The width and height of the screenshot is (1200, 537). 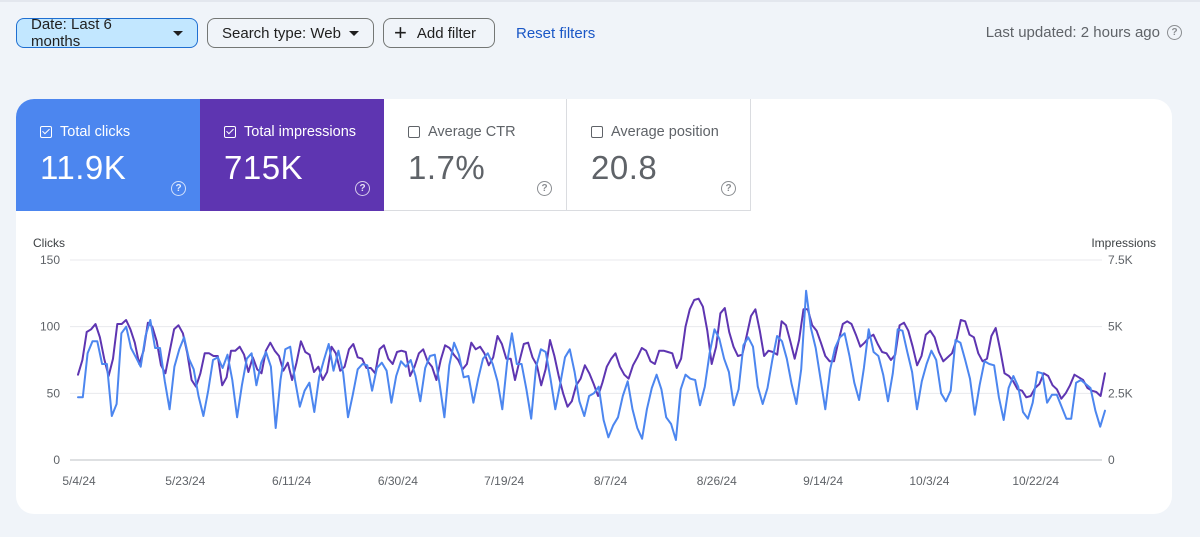 I want to click on top-divider, so click(x=600, y=1).